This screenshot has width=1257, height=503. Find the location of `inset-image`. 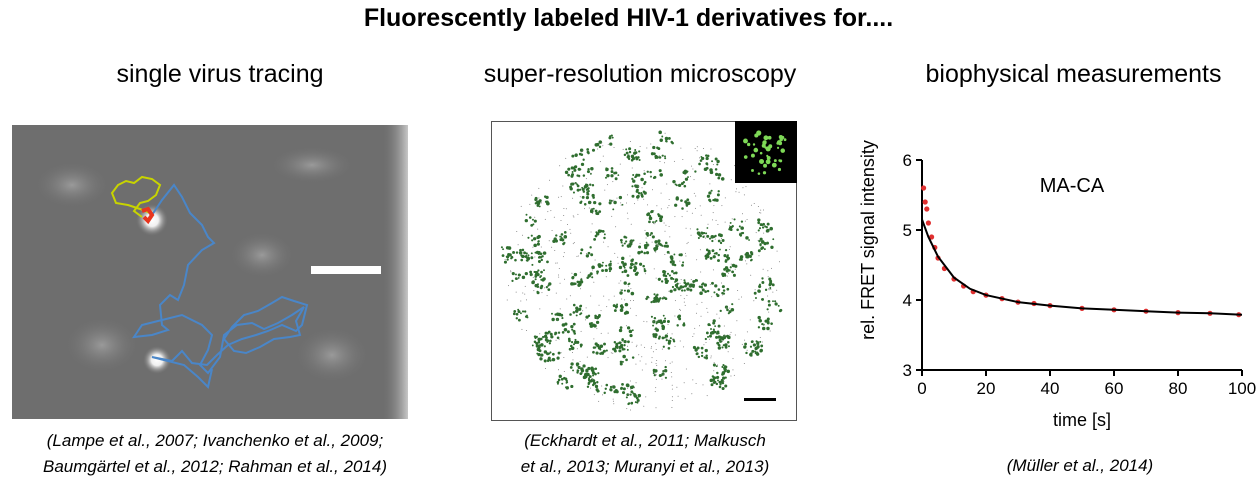

inset-image is located at coordinates (766, 152).